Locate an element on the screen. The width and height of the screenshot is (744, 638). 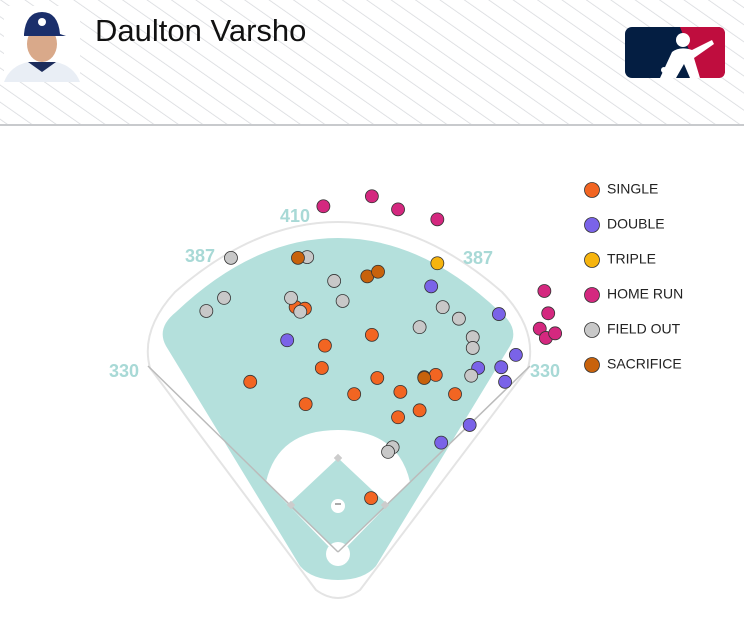
player-photo is located at coordinates (42, 44).